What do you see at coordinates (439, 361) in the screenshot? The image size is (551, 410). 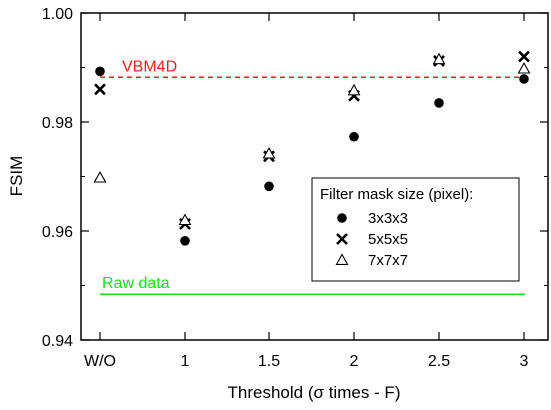 I see `x-tick-label: 2.5` at bounding box center [439, 361].